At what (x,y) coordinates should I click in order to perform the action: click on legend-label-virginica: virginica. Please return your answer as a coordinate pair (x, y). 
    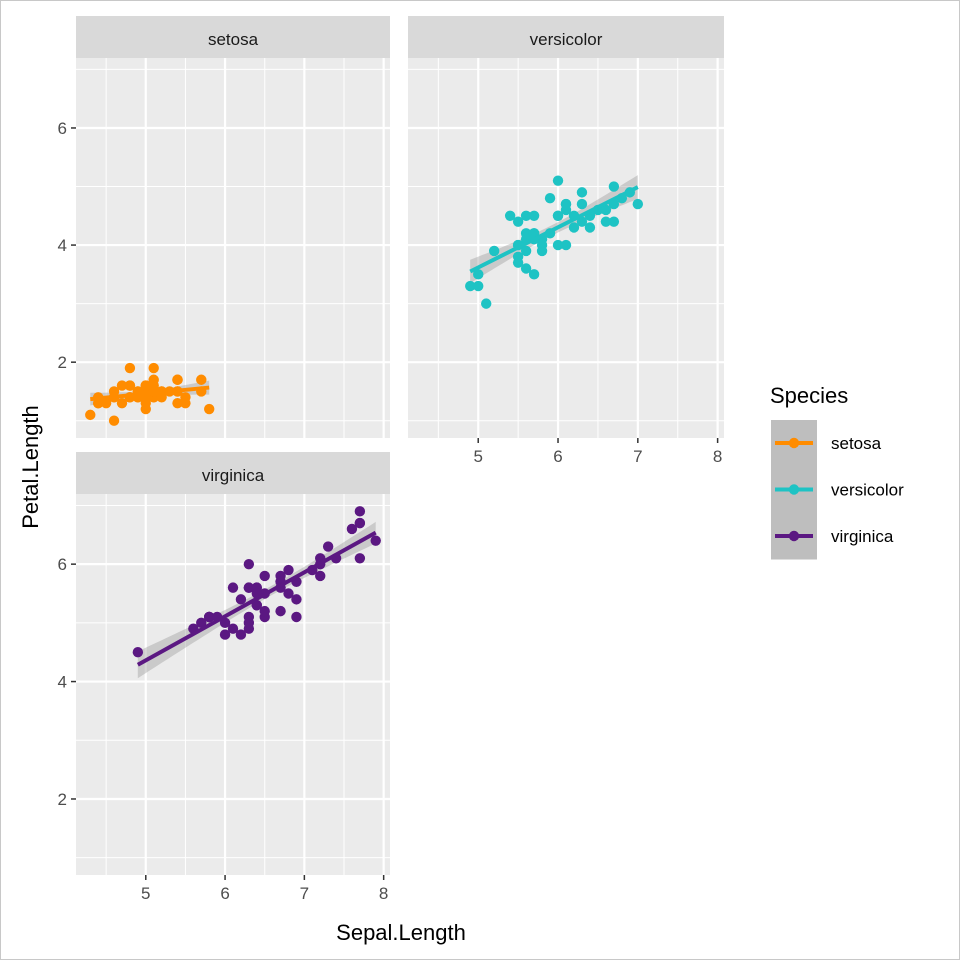
    Looking at the image, I should click on (862, 536).